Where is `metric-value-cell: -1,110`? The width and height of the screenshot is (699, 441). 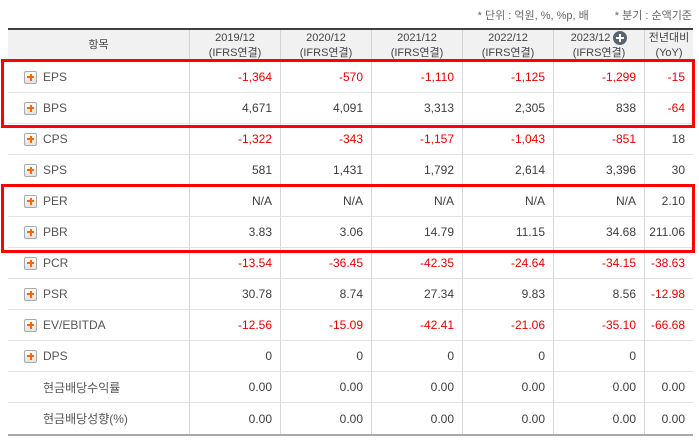 metric-value-cell: -1,110 is located at coordinates (417, 77).